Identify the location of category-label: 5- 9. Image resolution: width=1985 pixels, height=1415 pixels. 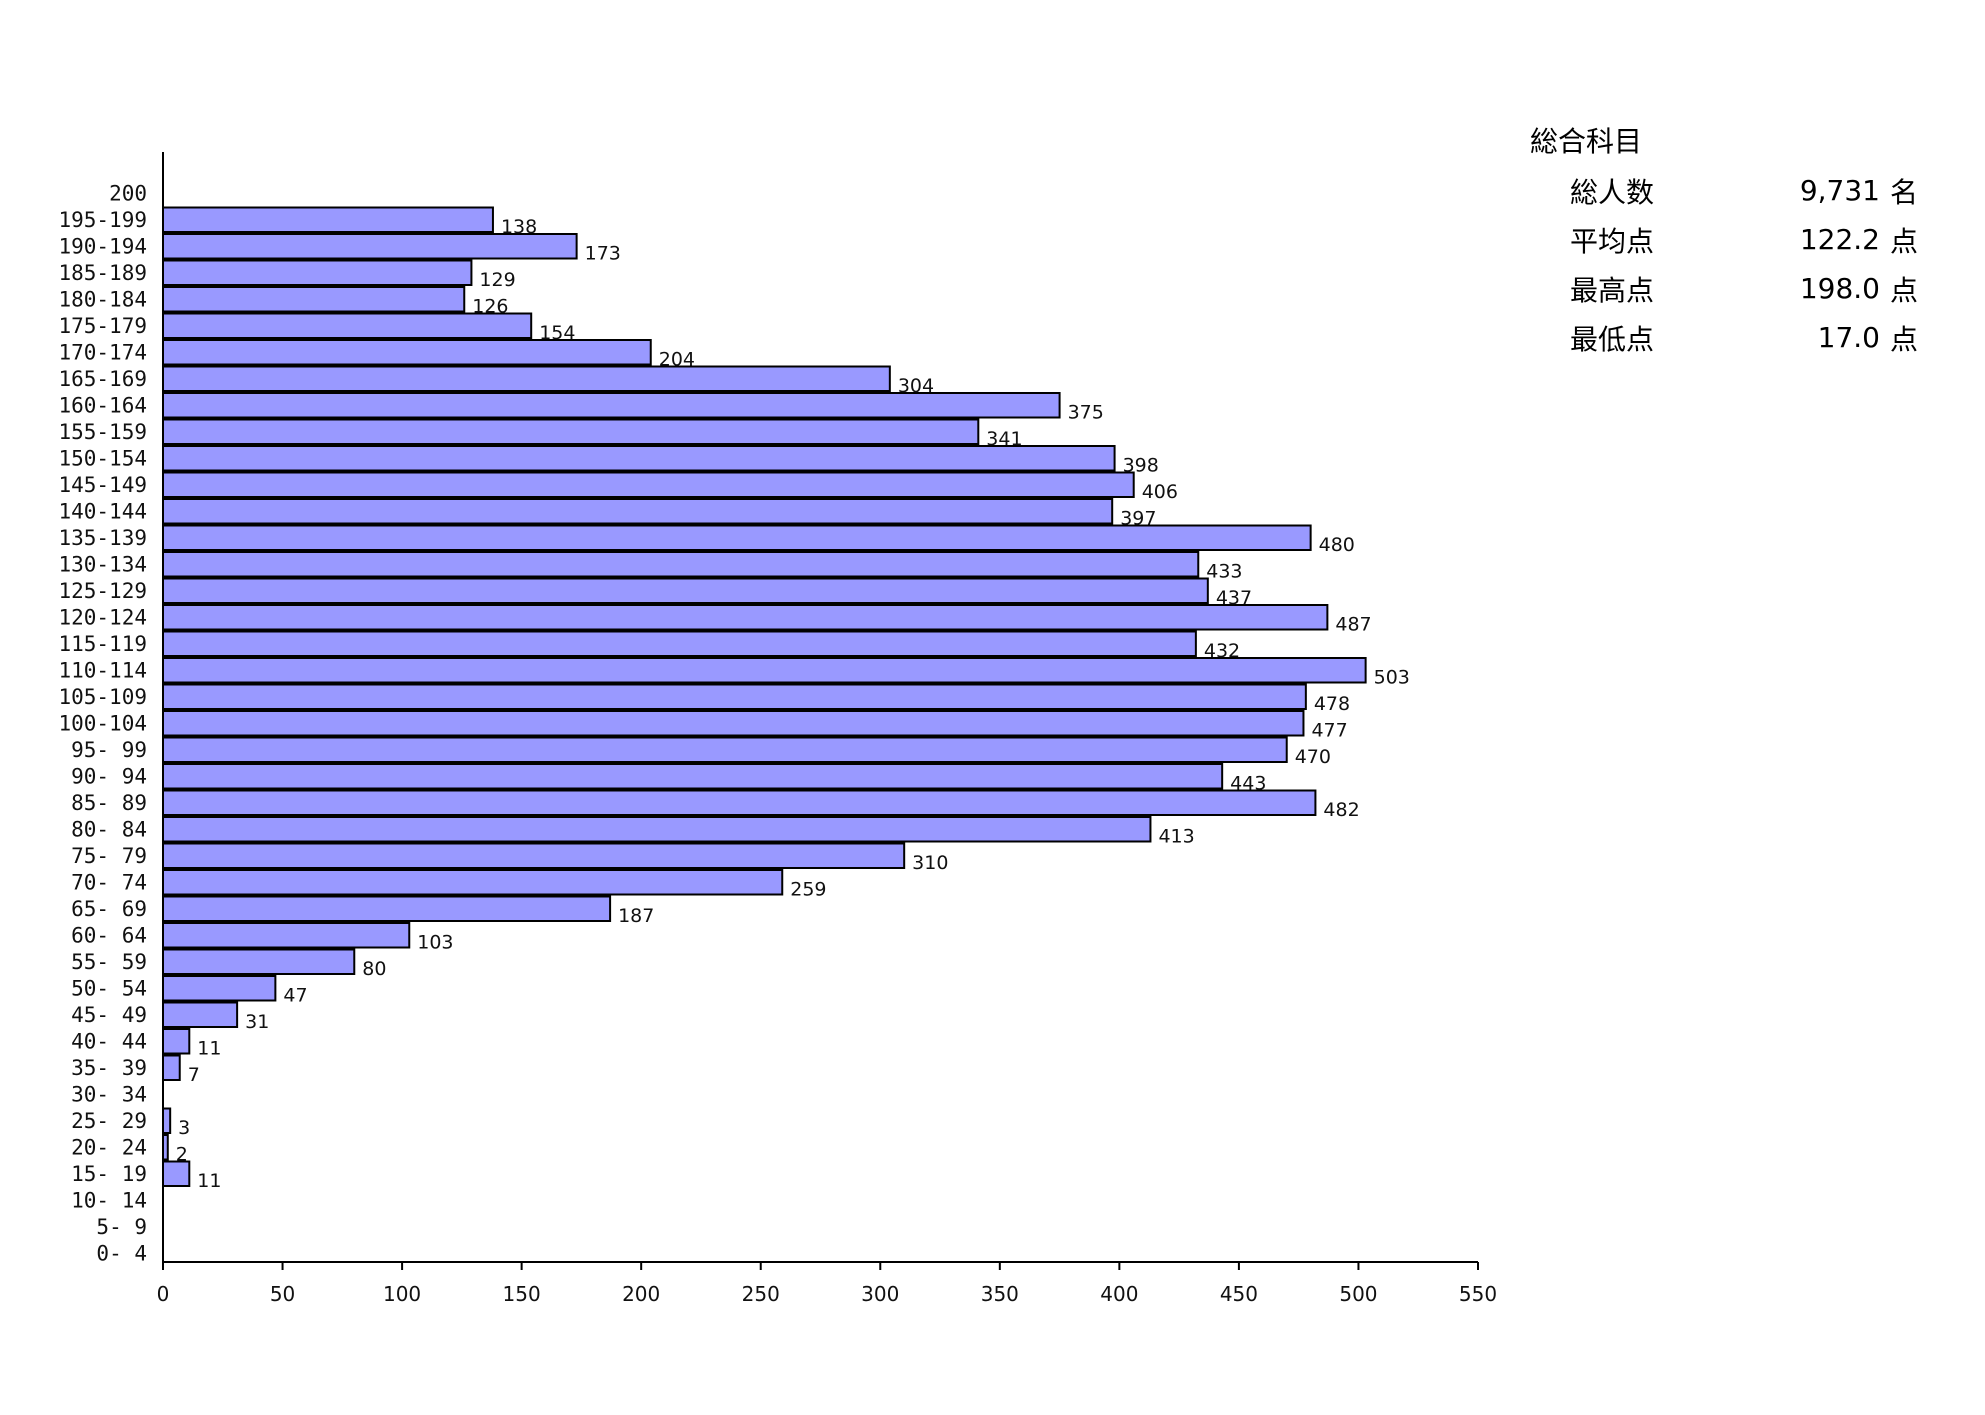
(121, 1227).